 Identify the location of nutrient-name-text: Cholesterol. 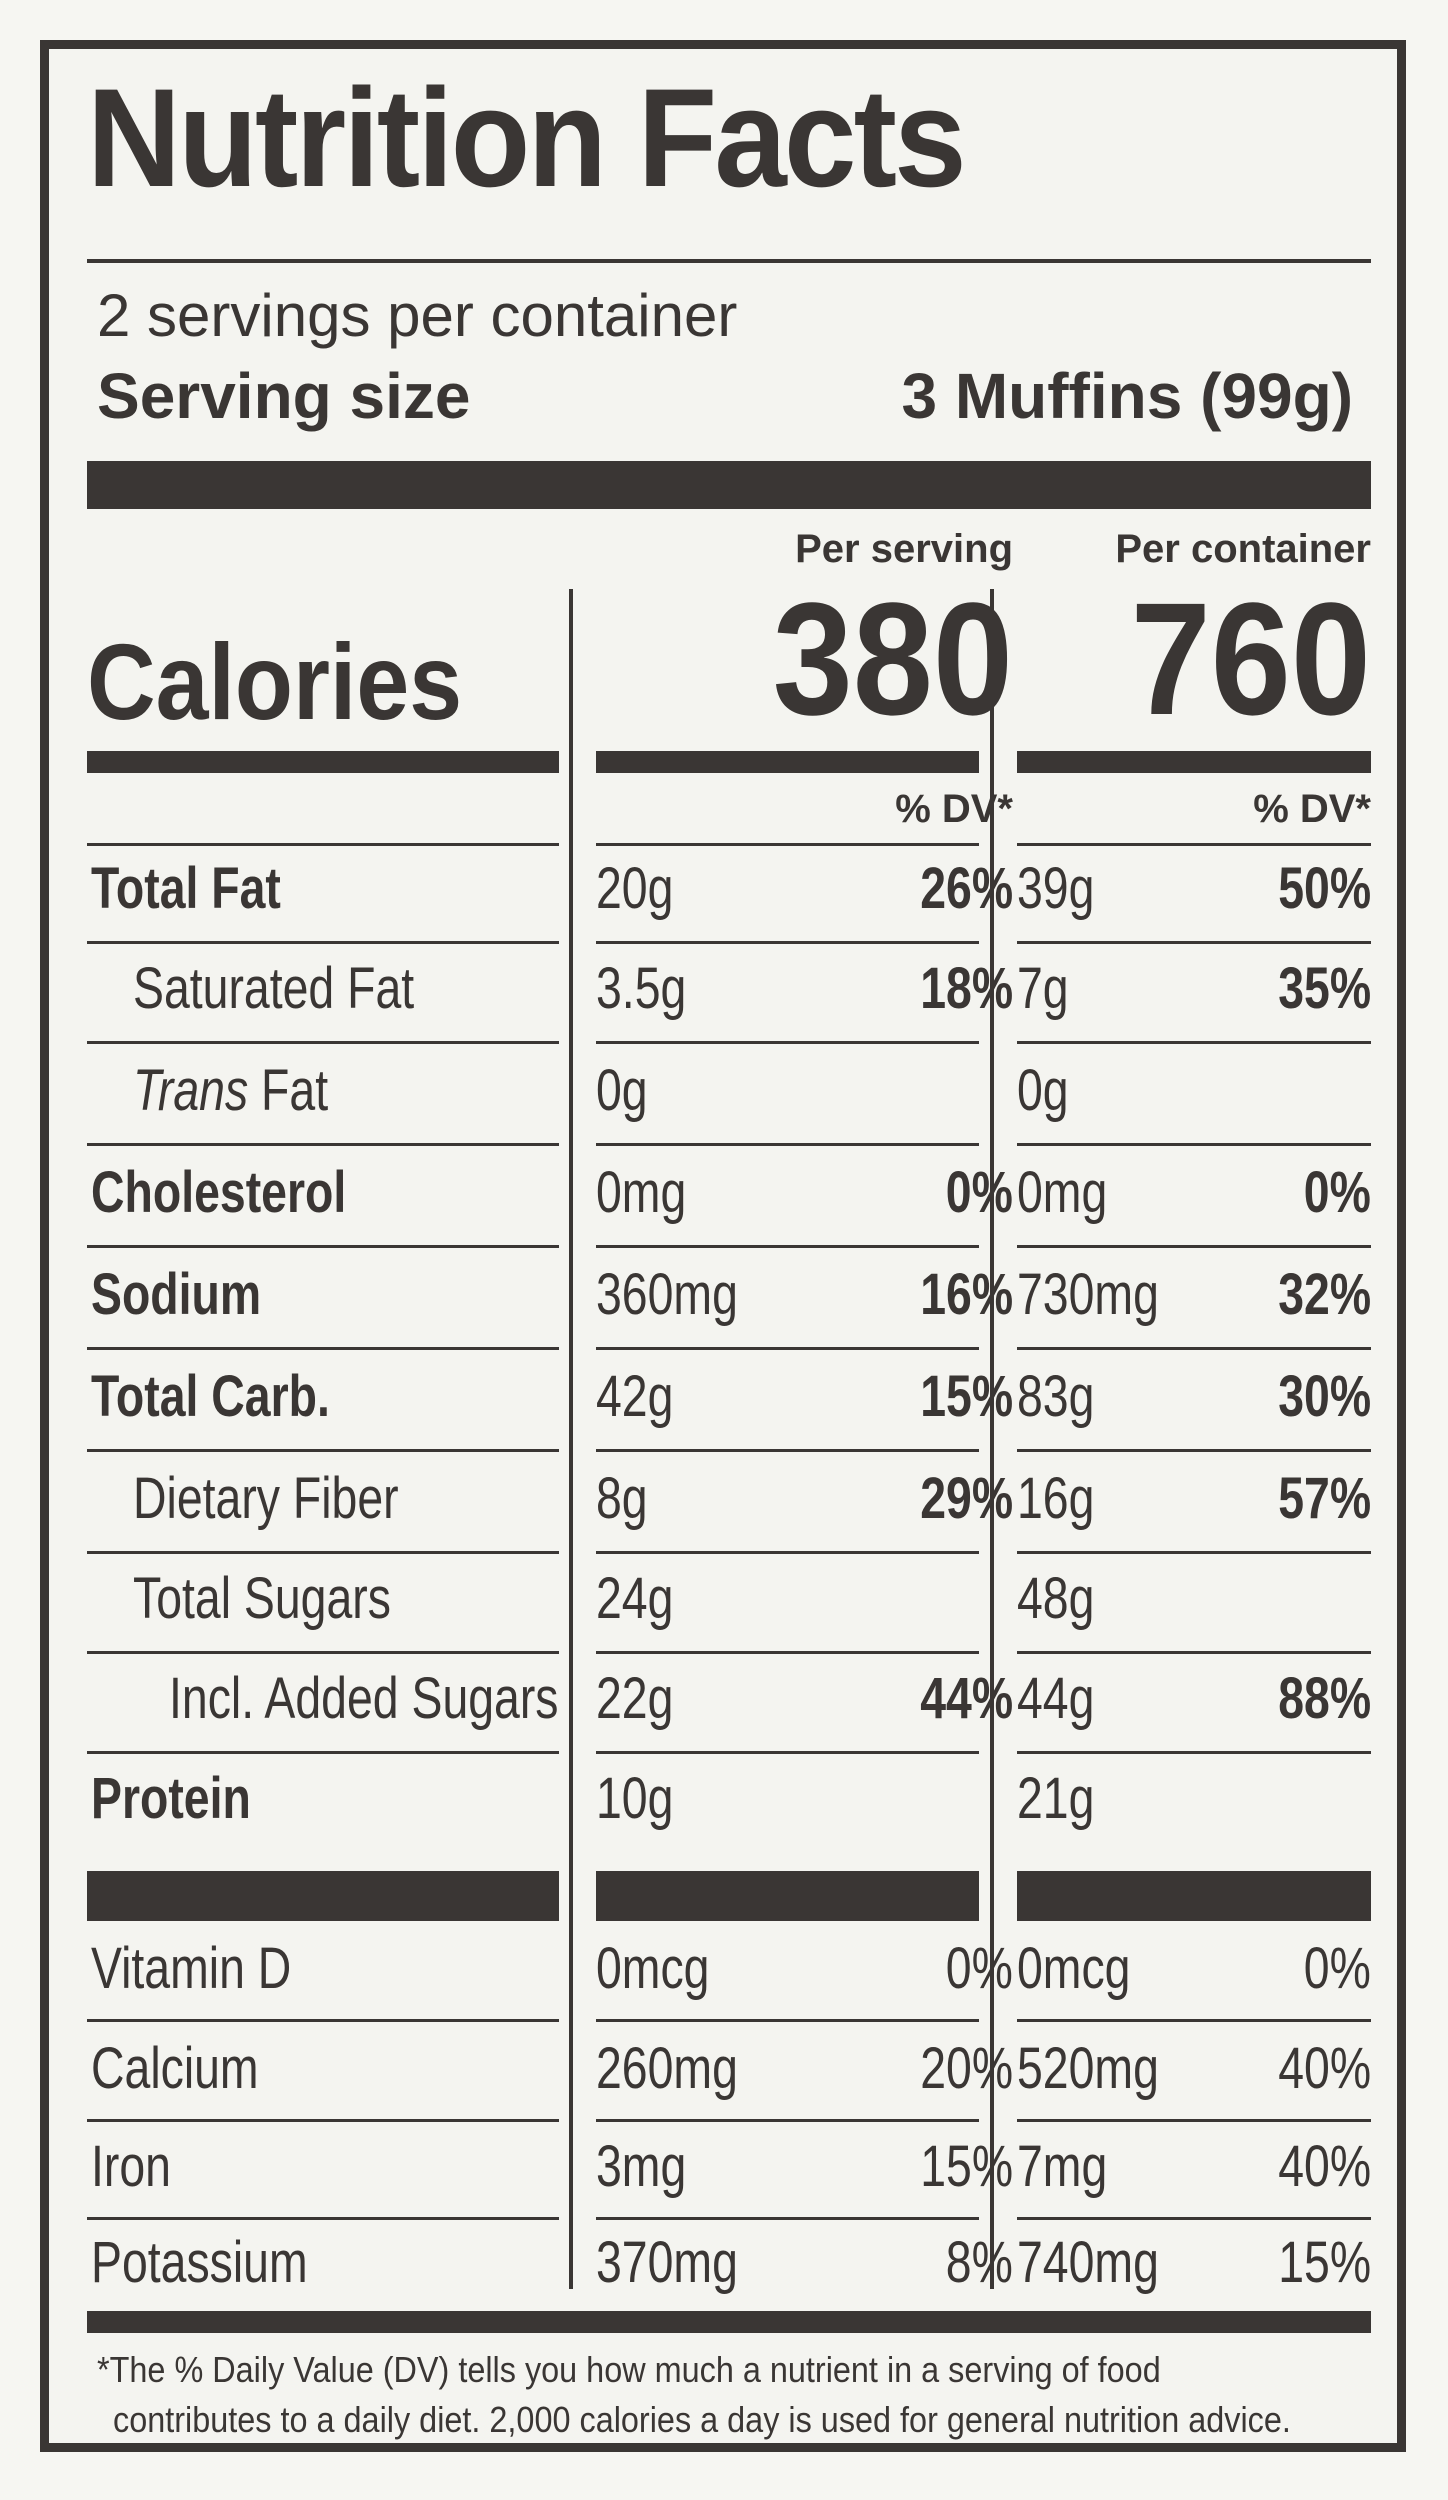
(219, 1192).